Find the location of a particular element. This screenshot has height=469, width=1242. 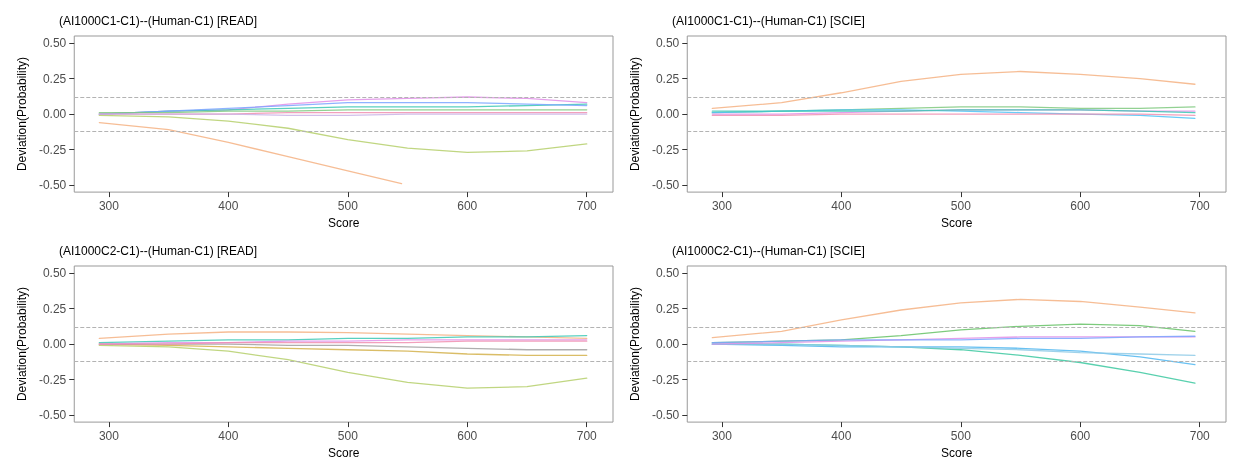

chart-title: (AI1000C1-C1)--(Human-C1) [READ] is located at coordinates (158, 21).